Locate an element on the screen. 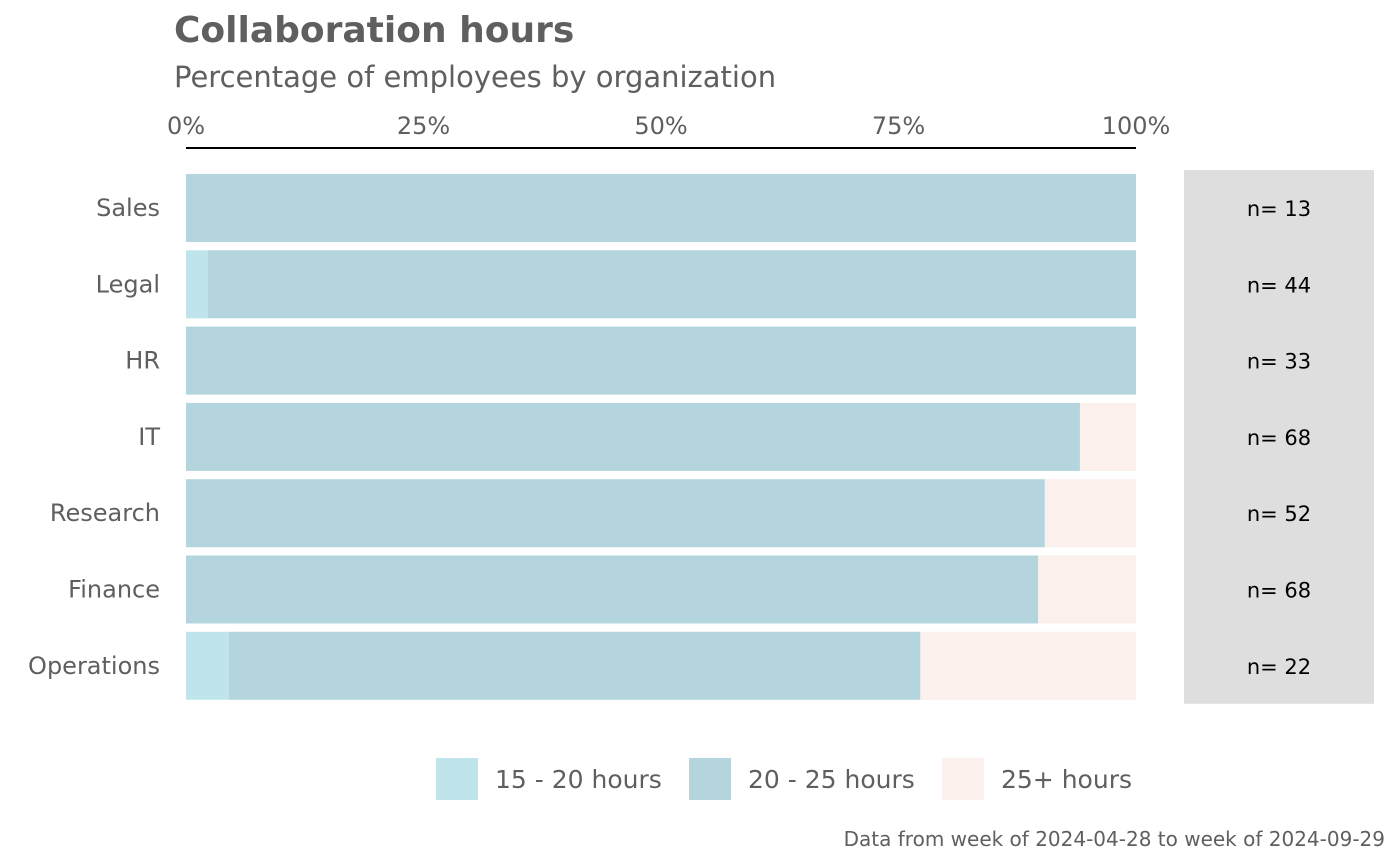 The image size is (1400, 866). category-label: HR is located at coordinates (142, 361).